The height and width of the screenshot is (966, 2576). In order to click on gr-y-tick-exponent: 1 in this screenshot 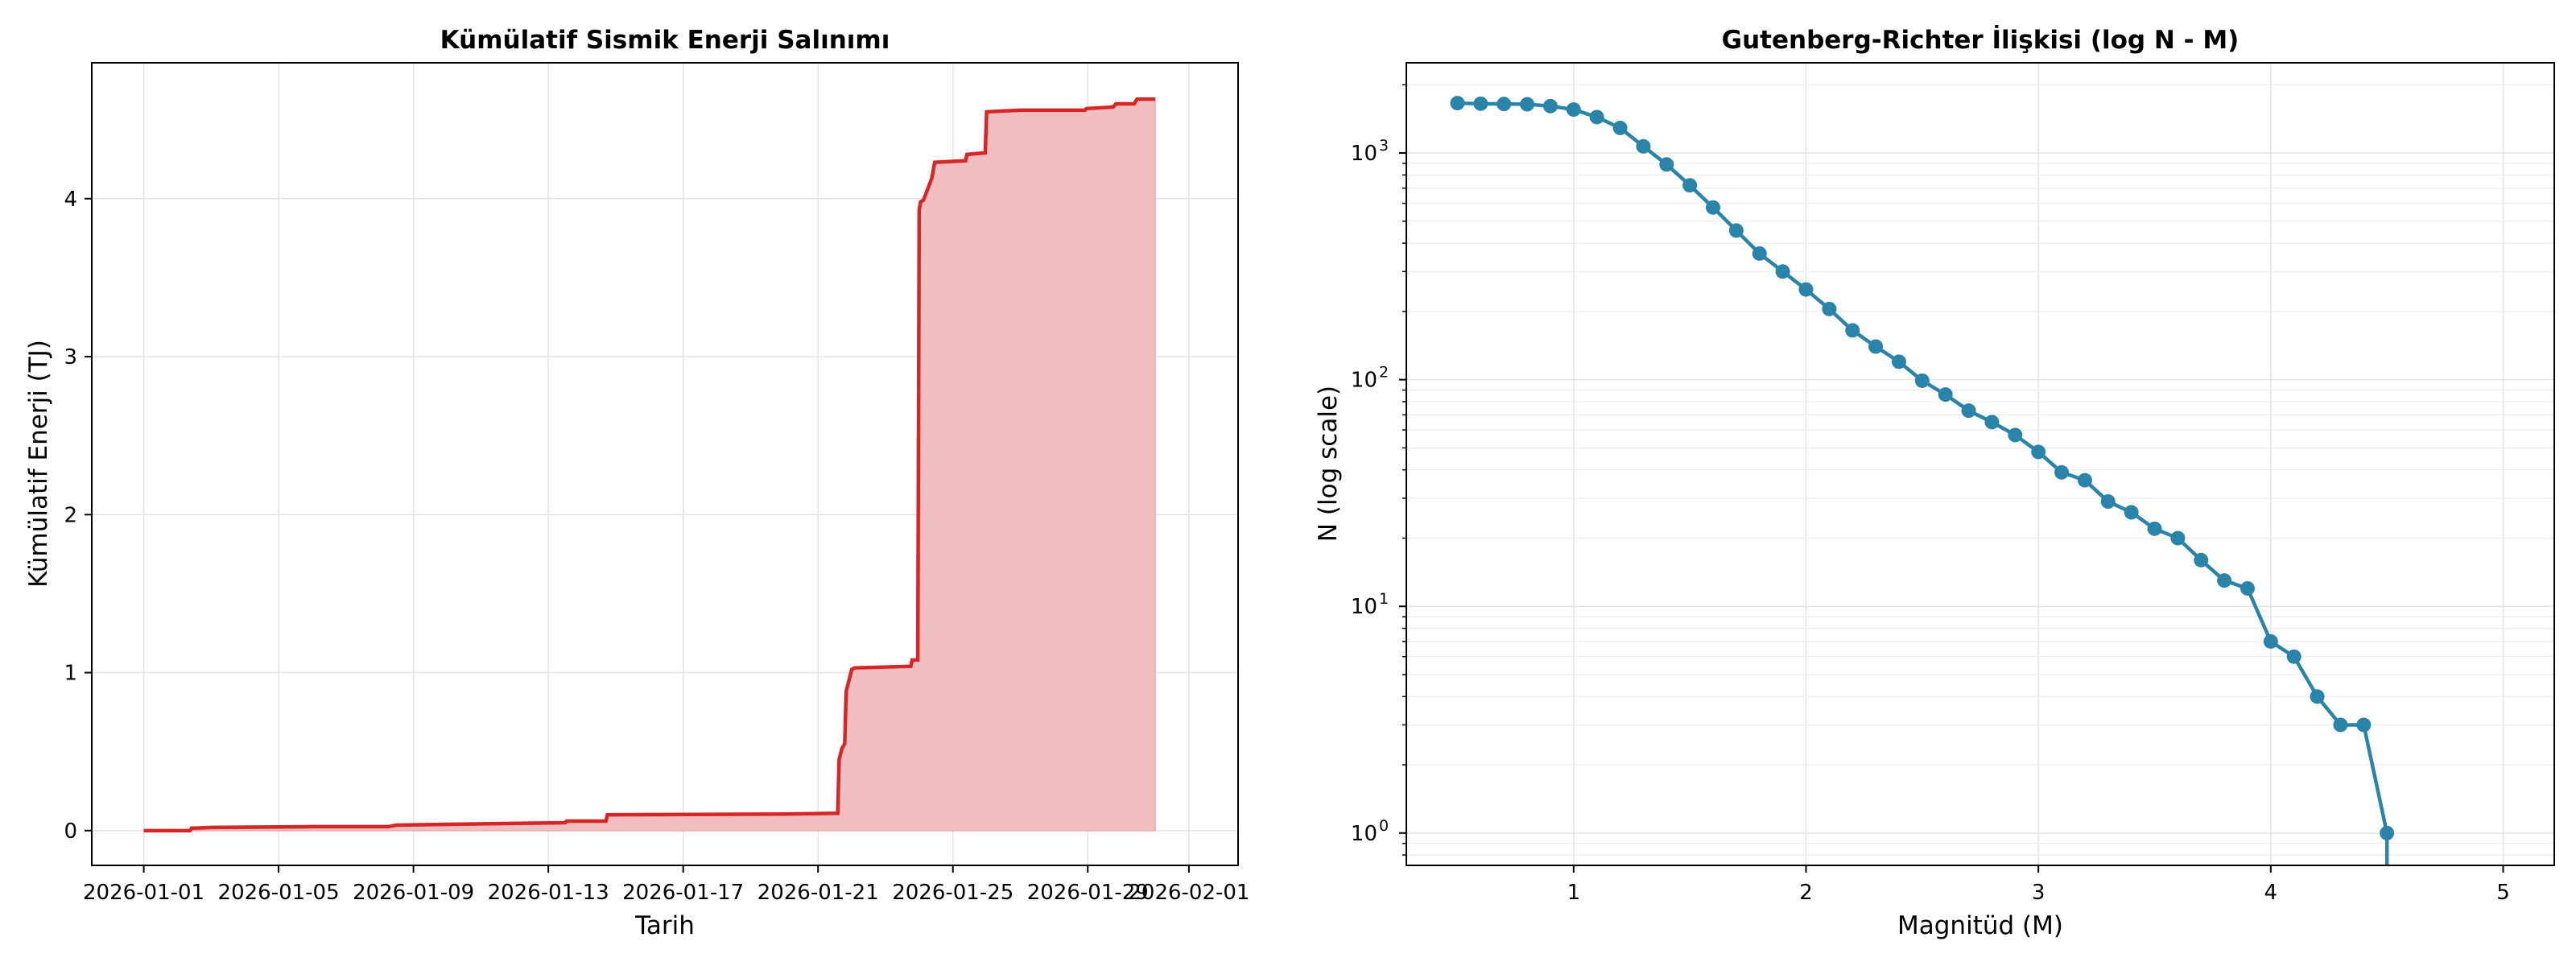, I will do `click(1384, 599)`.